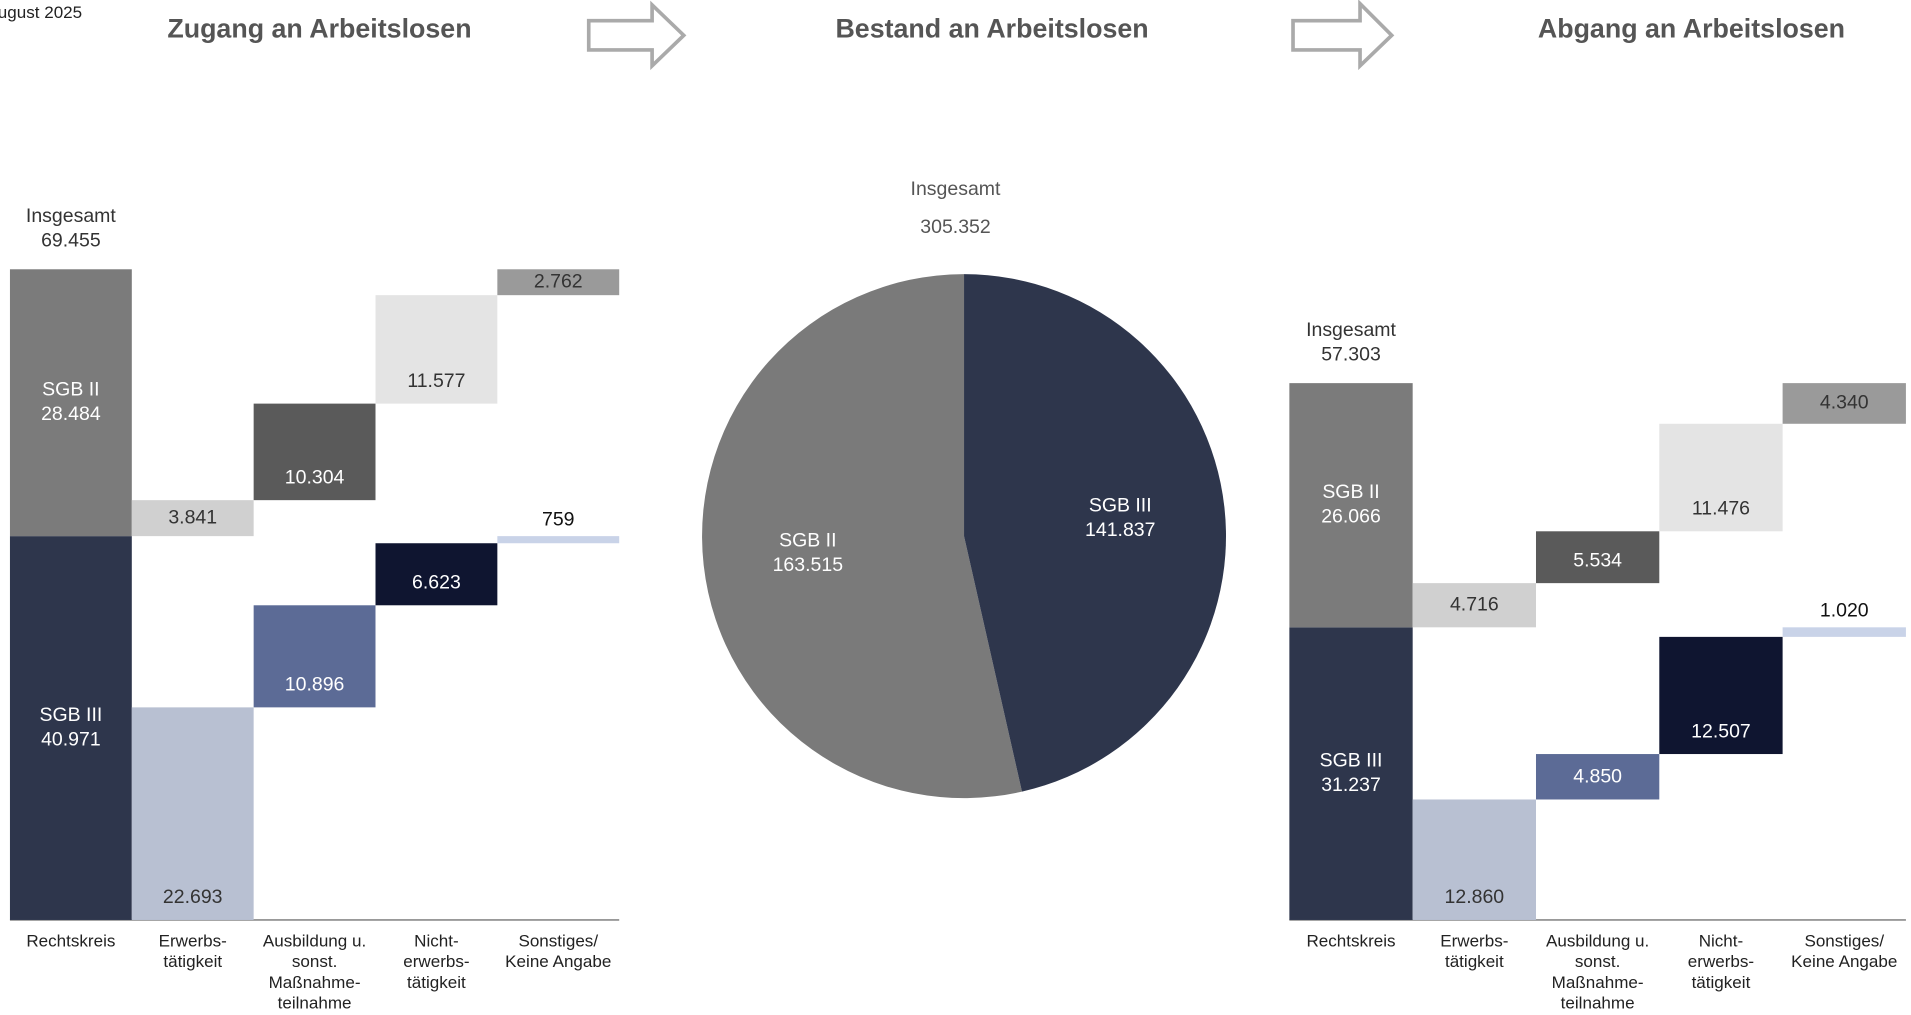  What do you see at coordinates (41, 12) in the screenshot?
I see `date-label: ugust 2025` at bounding box center [41, 12].